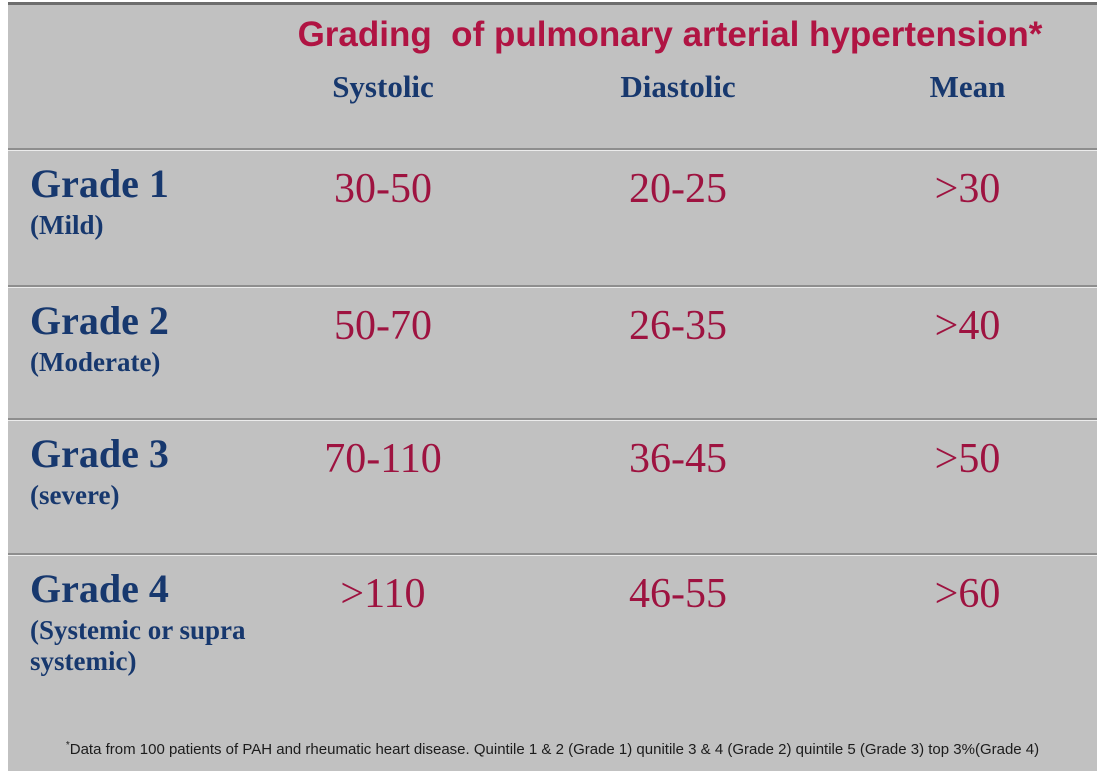 The image size is (1100, 775). Describe the element at coordinates (99, 588) in the screenshot. I see `grade-label: Grade 4` at that location.